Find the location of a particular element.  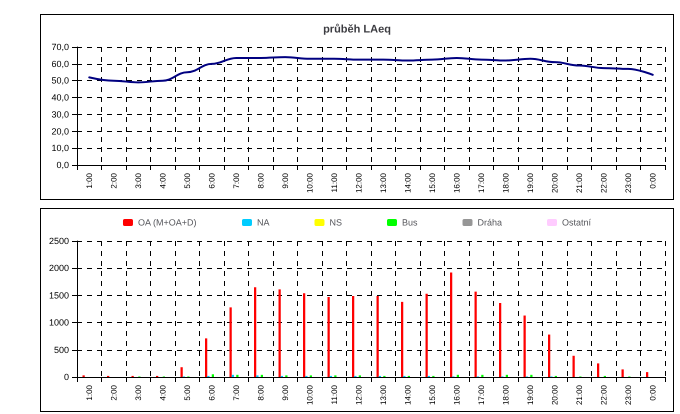

y-tick-label: 40,0 is located at coordinates (60, 97).